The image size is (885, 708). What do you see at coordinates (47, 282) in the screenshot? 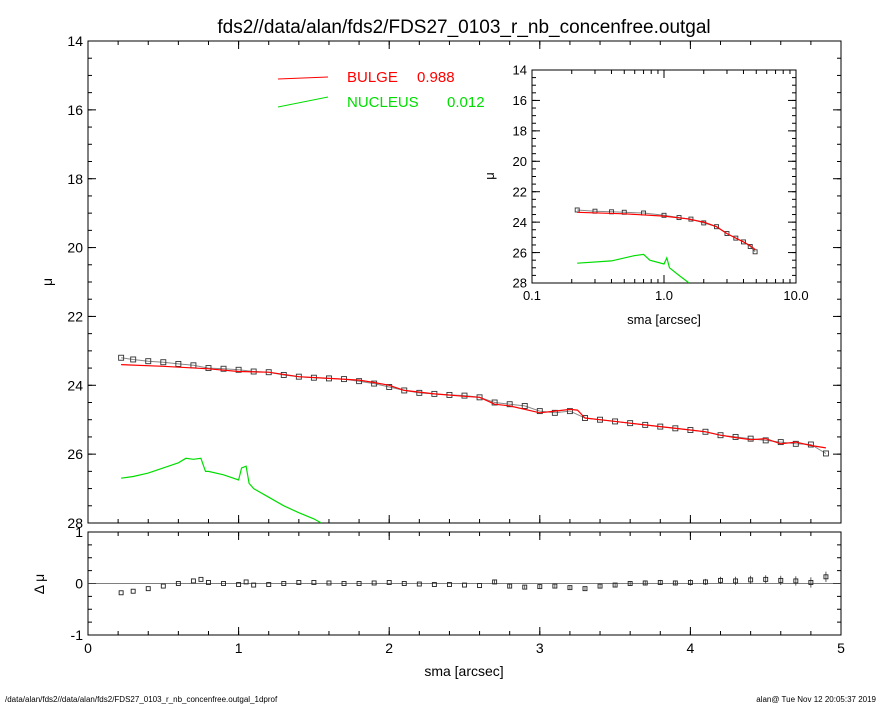
I see `main-y-axis-label: μ` at bounding box center [47, 282].